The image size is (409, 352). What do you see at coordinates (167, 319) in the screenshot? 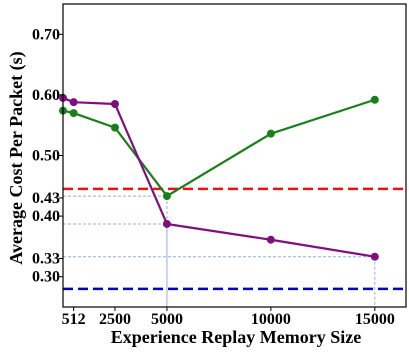
I see `x-tick-label-2: 5000` at bounding box center [167, 319].